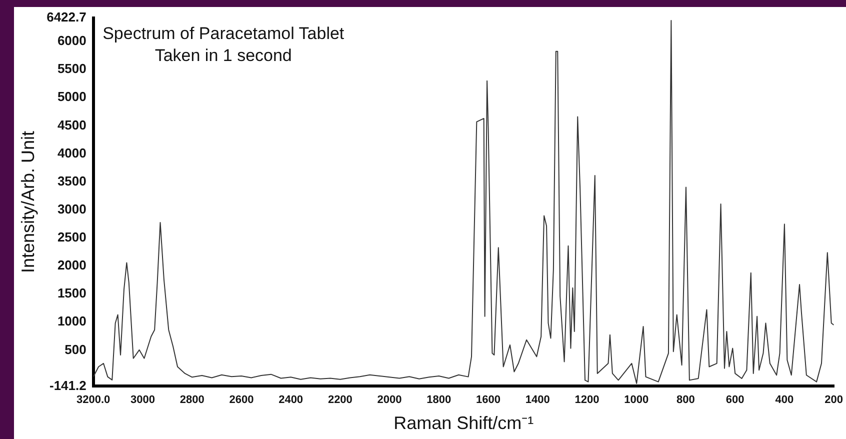 The width and height of the screenshot is (846, 439). Describe the element at coordinates (93, 400) in the screenshot. I see `x-tick-label: 3200.0` at that location.